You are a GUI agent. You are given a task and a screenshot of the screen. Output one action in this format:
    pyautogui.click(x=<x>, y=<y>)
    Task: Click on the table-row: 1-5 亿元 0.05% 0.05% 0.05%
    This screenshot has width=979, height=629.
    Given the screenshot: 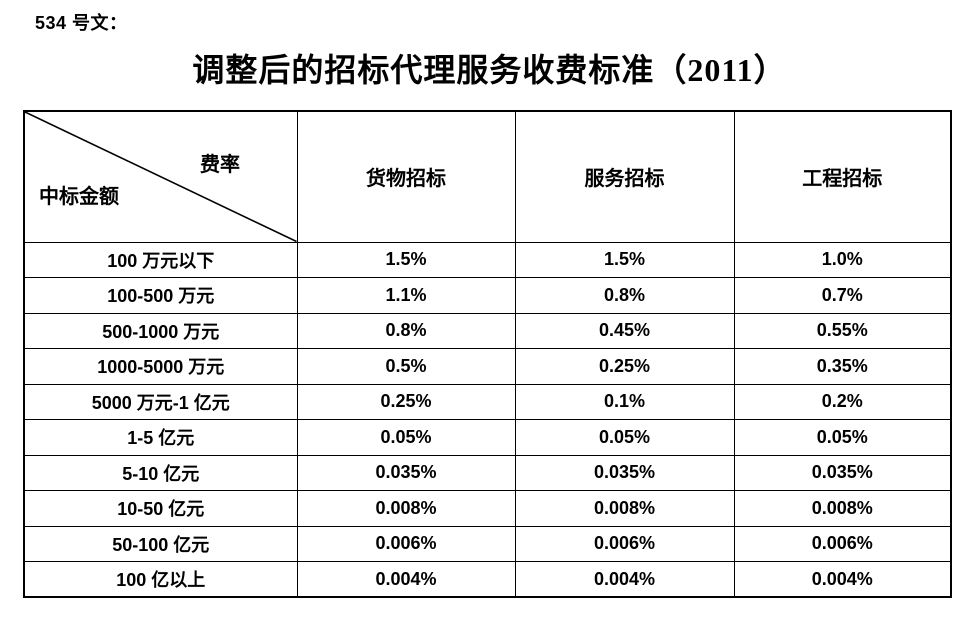 What is the action you would take?
    pyautogui.click(x=487, y=437)
    